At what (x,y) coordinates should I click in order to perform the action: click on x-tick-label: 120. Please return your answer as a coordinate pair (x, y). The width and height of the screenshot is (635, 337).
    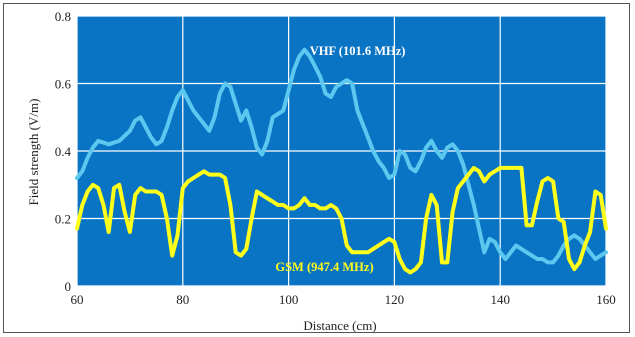
    Looking at the image, I should click on (395, 299).